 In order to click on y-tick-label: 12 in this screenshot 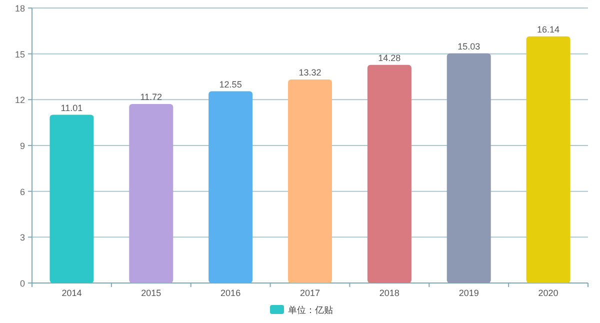, I will do `click(19, 100)`.